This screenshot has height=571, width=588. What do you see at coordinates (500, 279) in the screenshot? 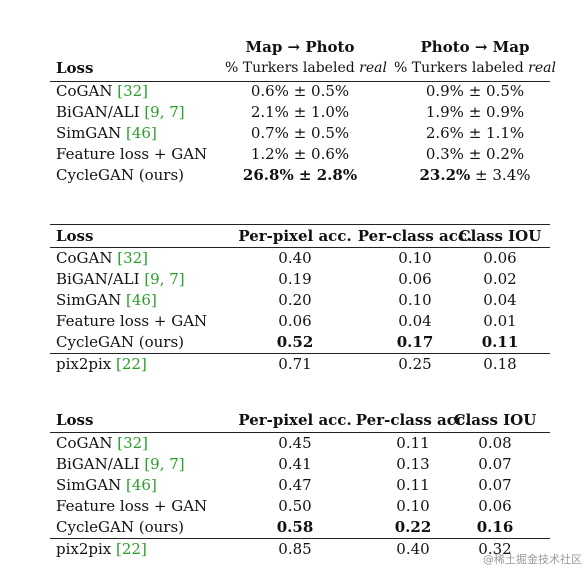
I see `cell-value: 0.02` at bounding box center [500, 279].